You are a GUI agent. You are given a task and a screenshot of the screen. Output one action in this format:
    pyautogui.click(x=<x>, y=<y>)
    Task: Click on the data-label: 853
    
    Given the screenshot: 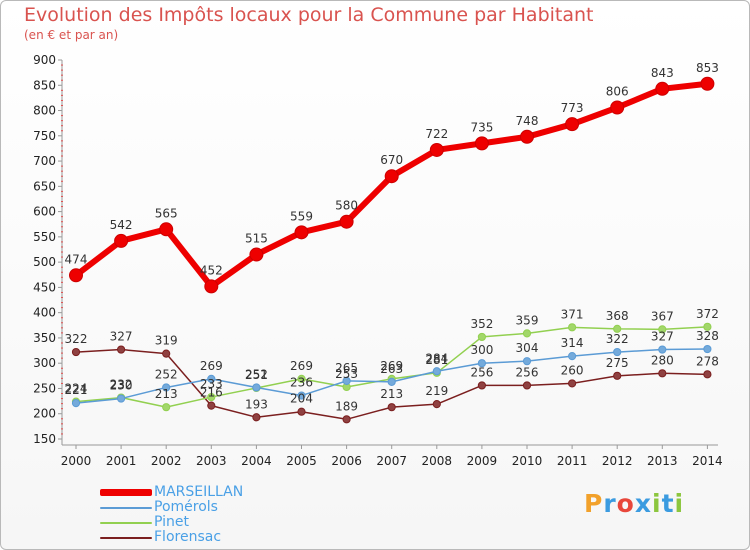 What is the action you would take?
    pyautogui.click(x=707, y=68)
    